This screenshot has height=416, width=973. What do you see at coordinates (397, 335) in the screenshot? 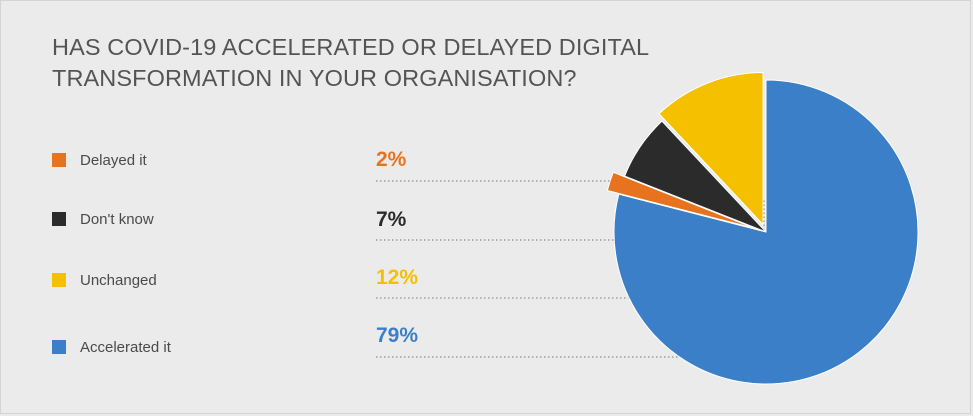
I see `data-label-accelerated: 79%` at bounding box center [397, 335].